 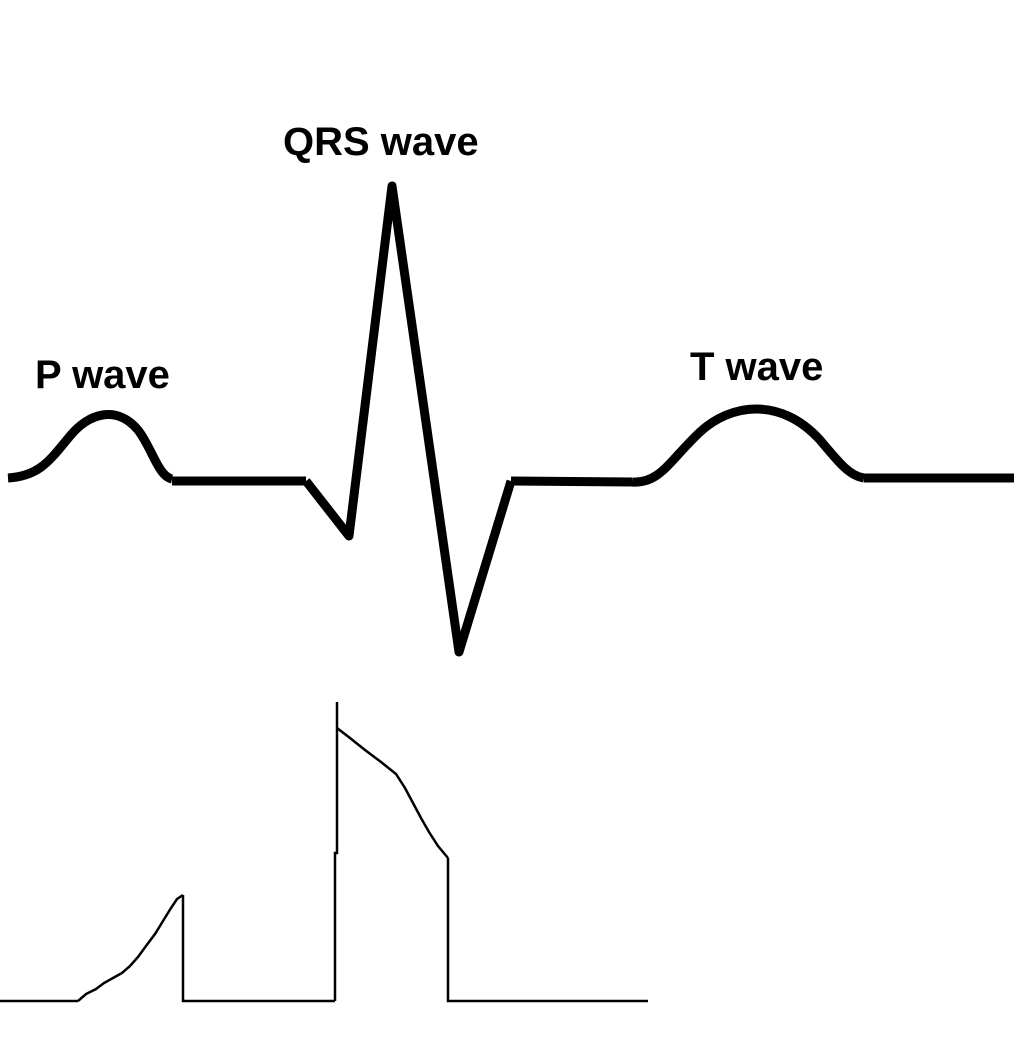 I want to click on ecg-p-wave-segment, so click(x=90, y=447).